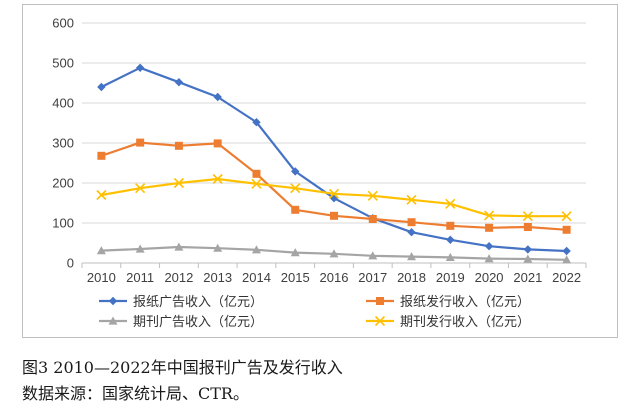 This screenshot has height=410, width=640. What do you see at coordinates (465, 322) in the screenshot?
I see `legend-label-4: 期刊发行收入（亿元）` at bounding box center [465, 322].